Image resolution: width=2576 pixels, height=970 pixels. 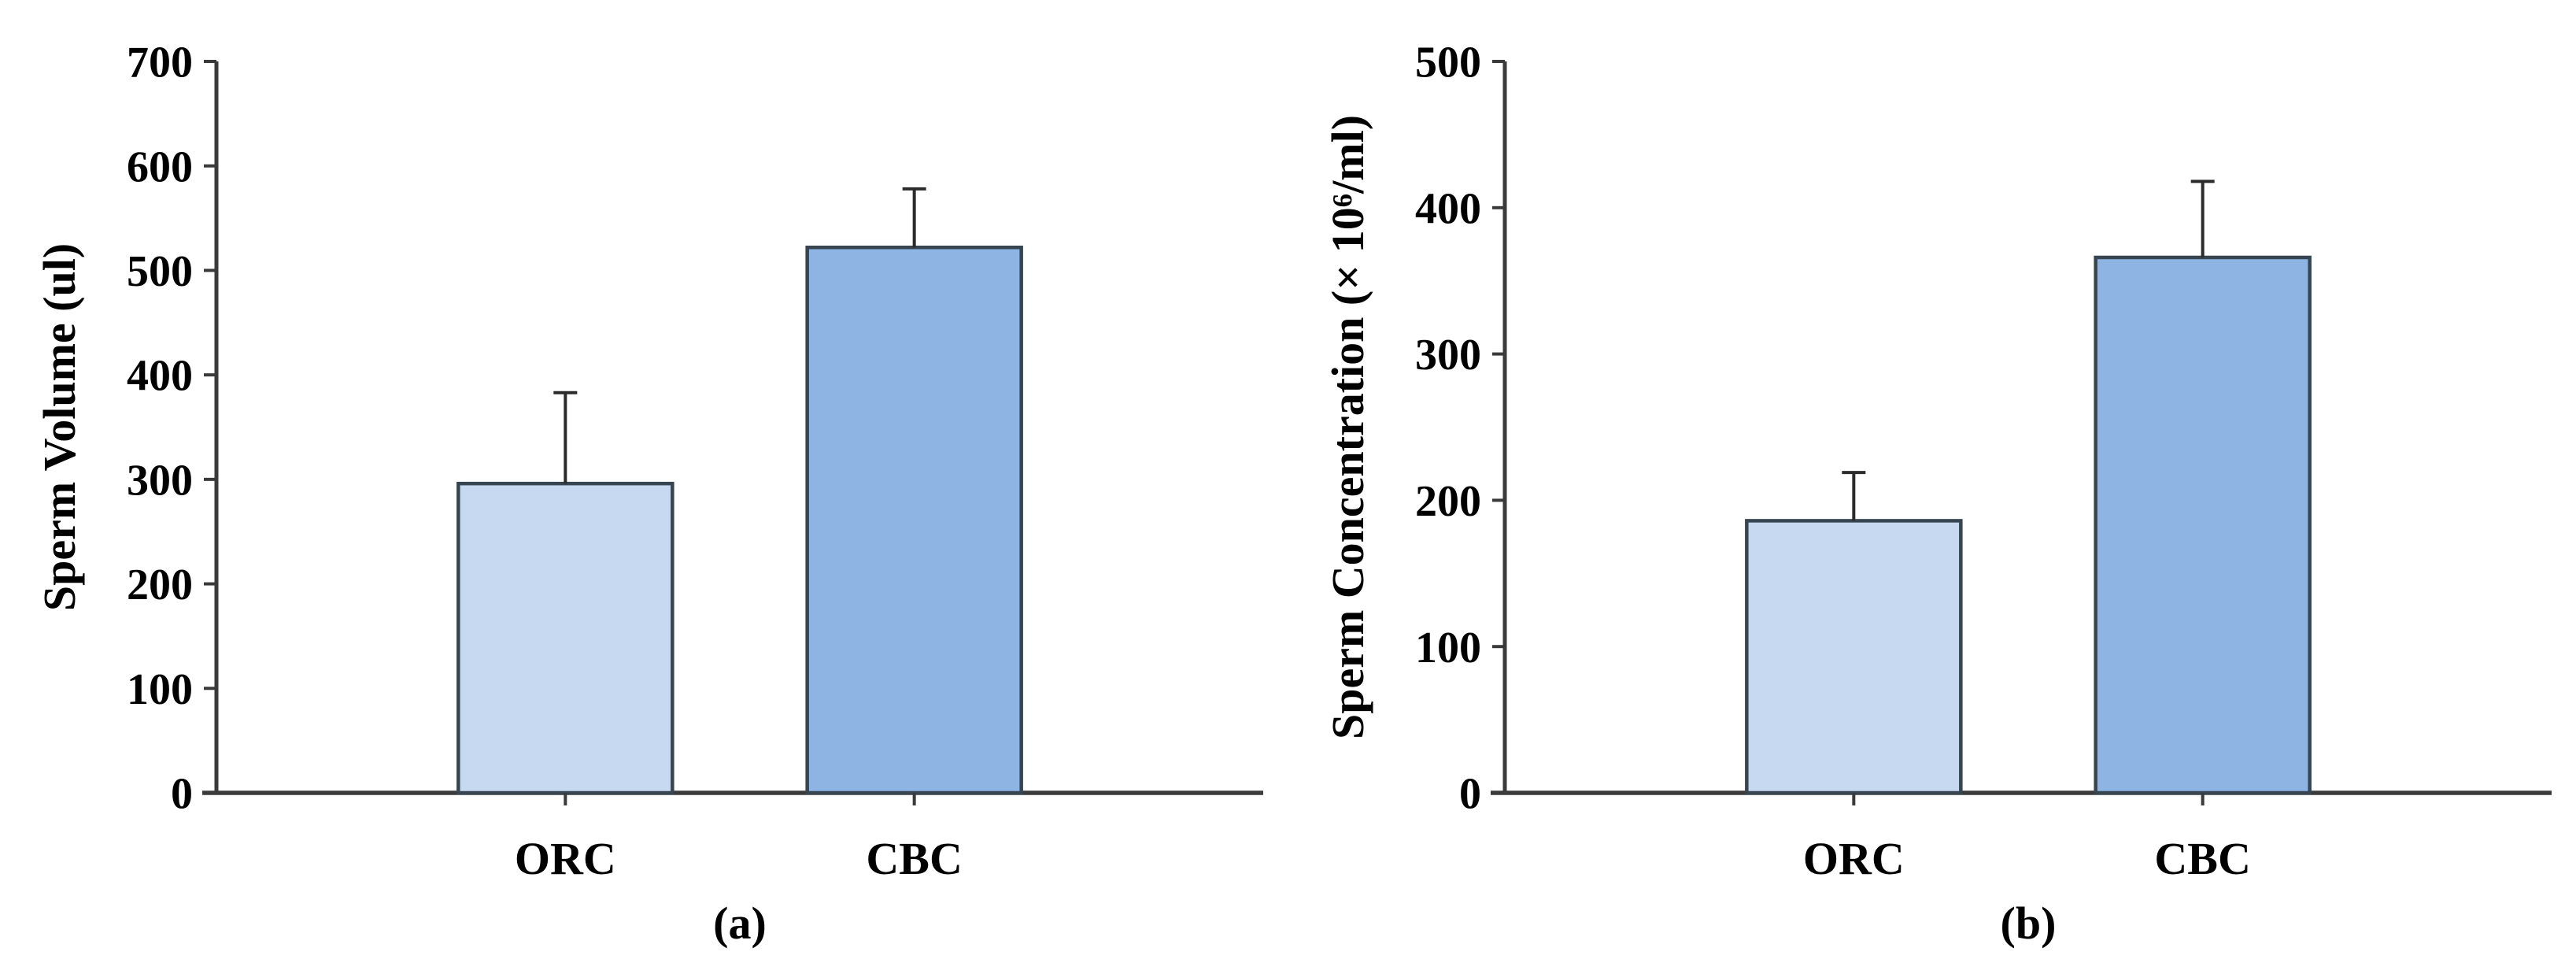 What do you see at coordinates (160, 63) in the screenshot?
I see `y-tick-label: 700` at bounding box center [160, 63].